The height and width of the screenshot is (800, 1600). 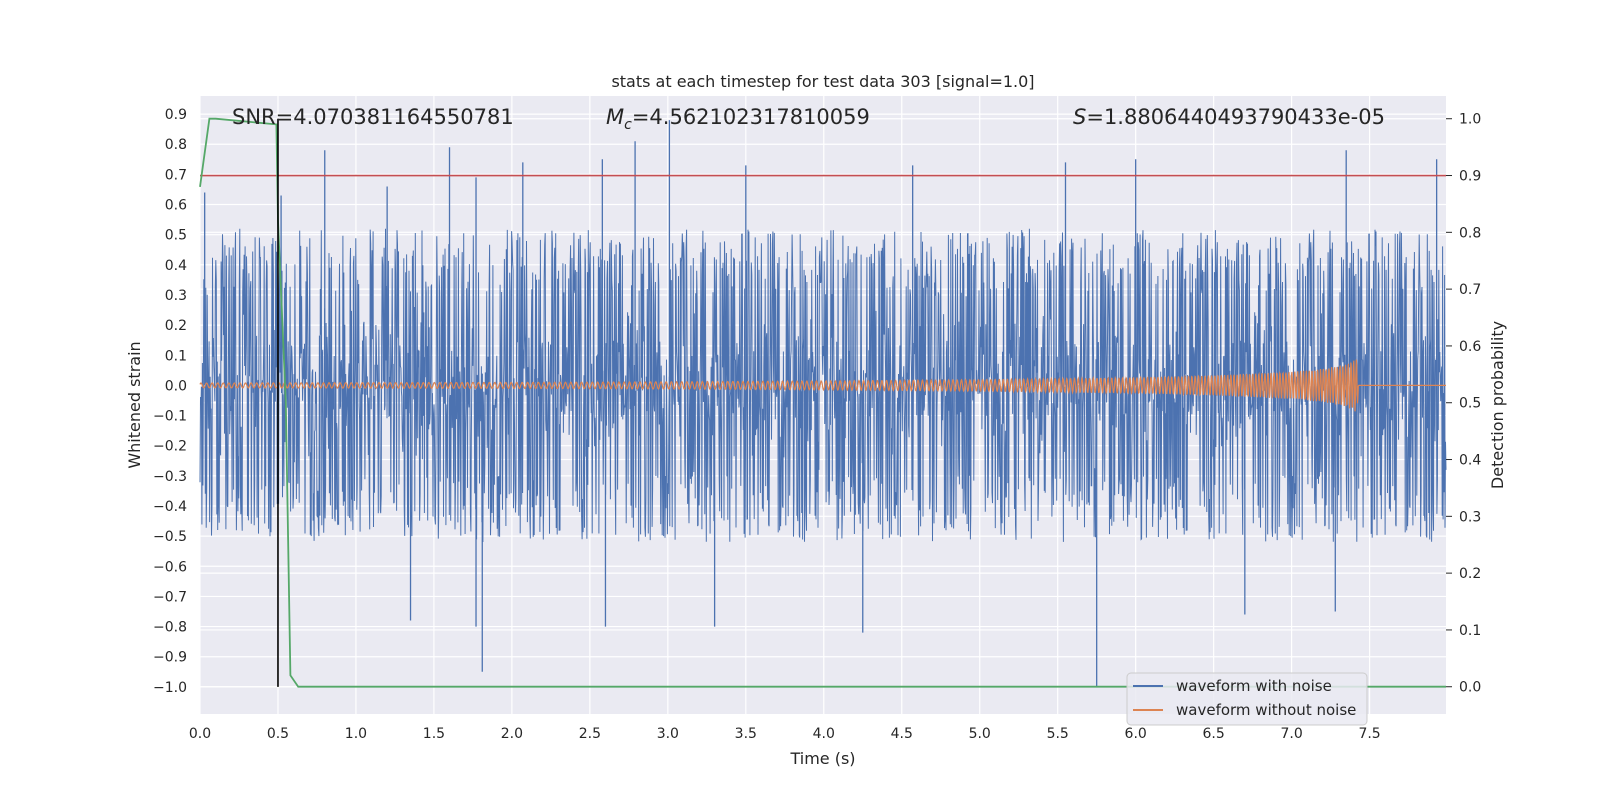 What do you see at coordinates (170, 628) in the screenshot?
I see `y-tick-label: −0.8` at bounding box center [170, 628].